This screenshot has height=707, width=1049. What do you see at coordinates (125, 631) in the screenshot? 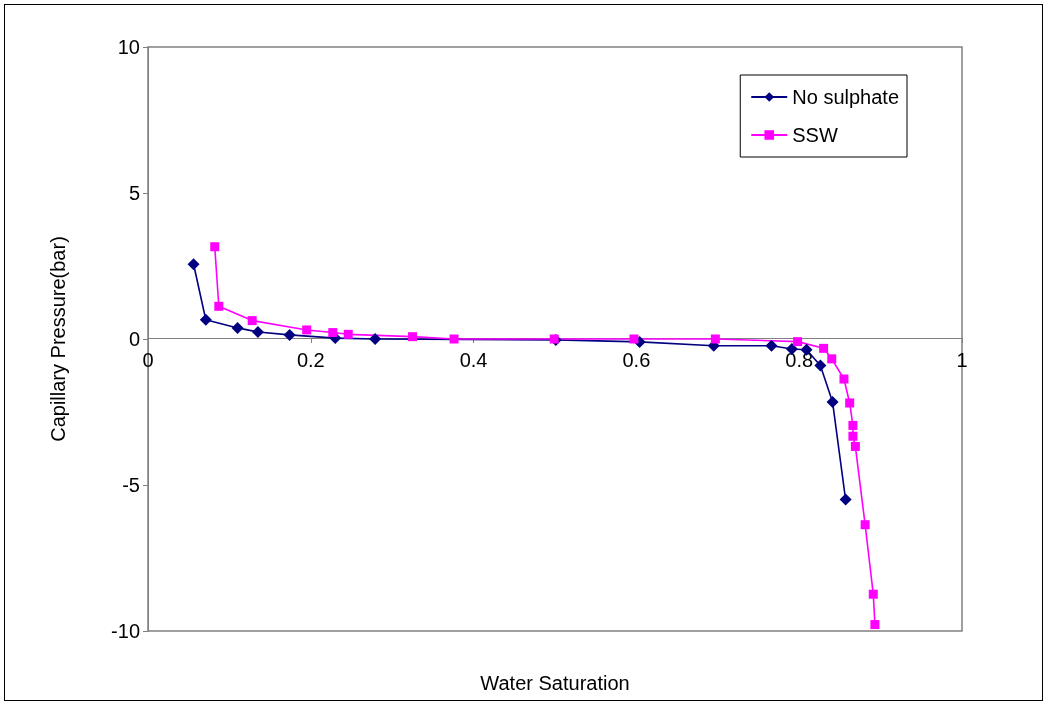
I see `y-tick-label: -10` at bounding box center [125, 631].